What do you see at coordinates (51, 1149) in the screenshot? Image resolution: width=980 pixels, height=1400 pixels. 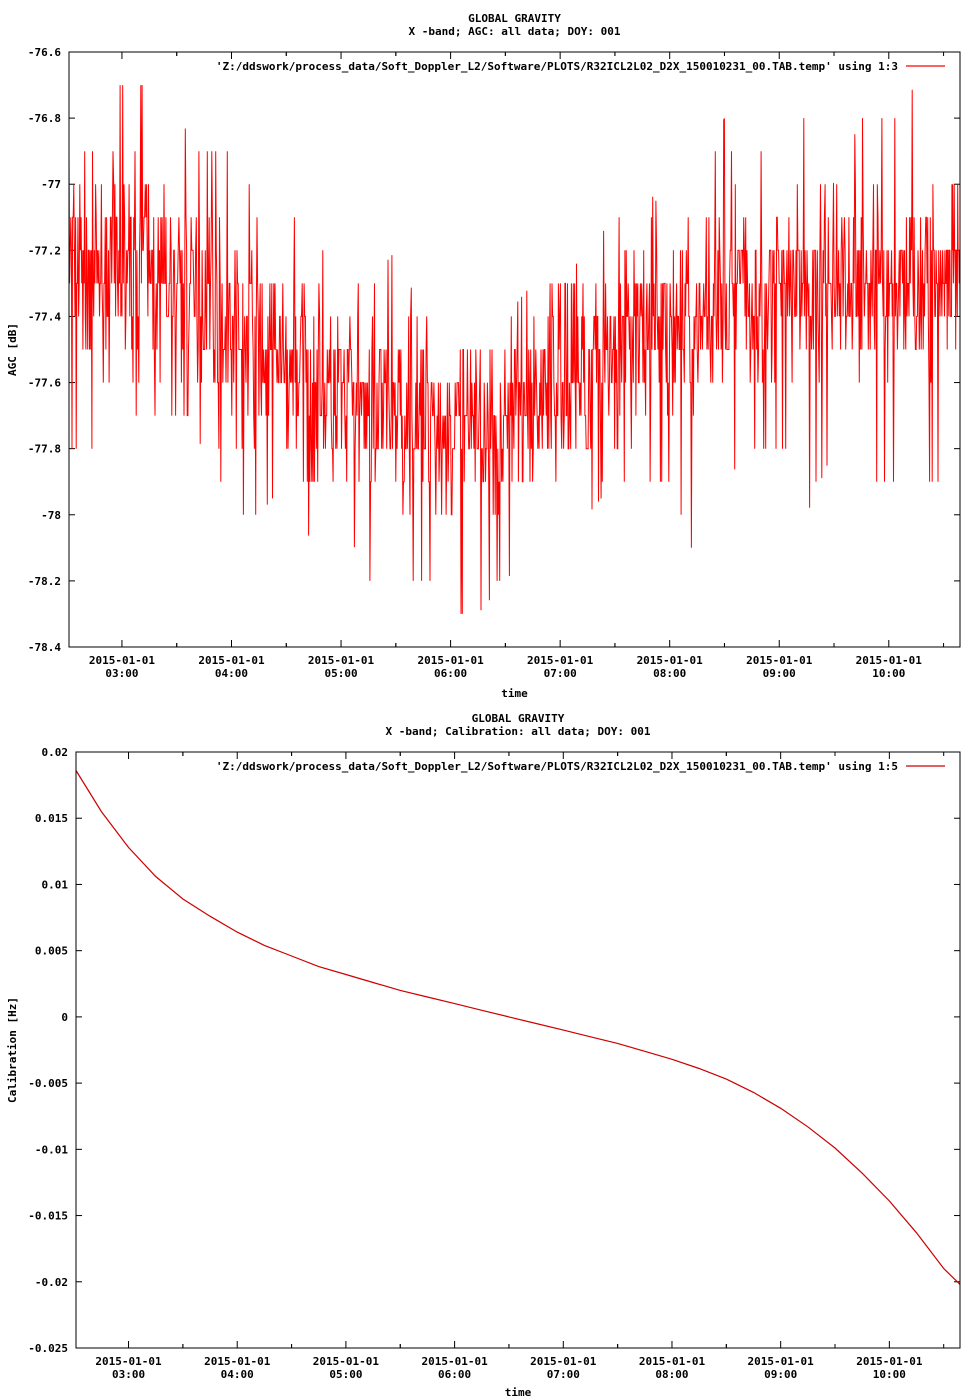 I see `y-tick-label: -0.01` at bounding box center [51, 1149].